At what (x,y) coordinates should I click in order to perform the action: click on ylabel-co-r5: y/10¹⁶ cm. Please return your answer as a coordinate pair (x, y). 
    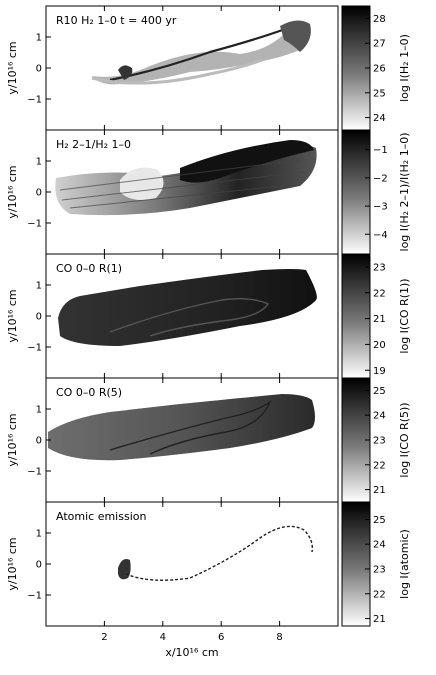
    Looking at the image, I should click on (12, 439).